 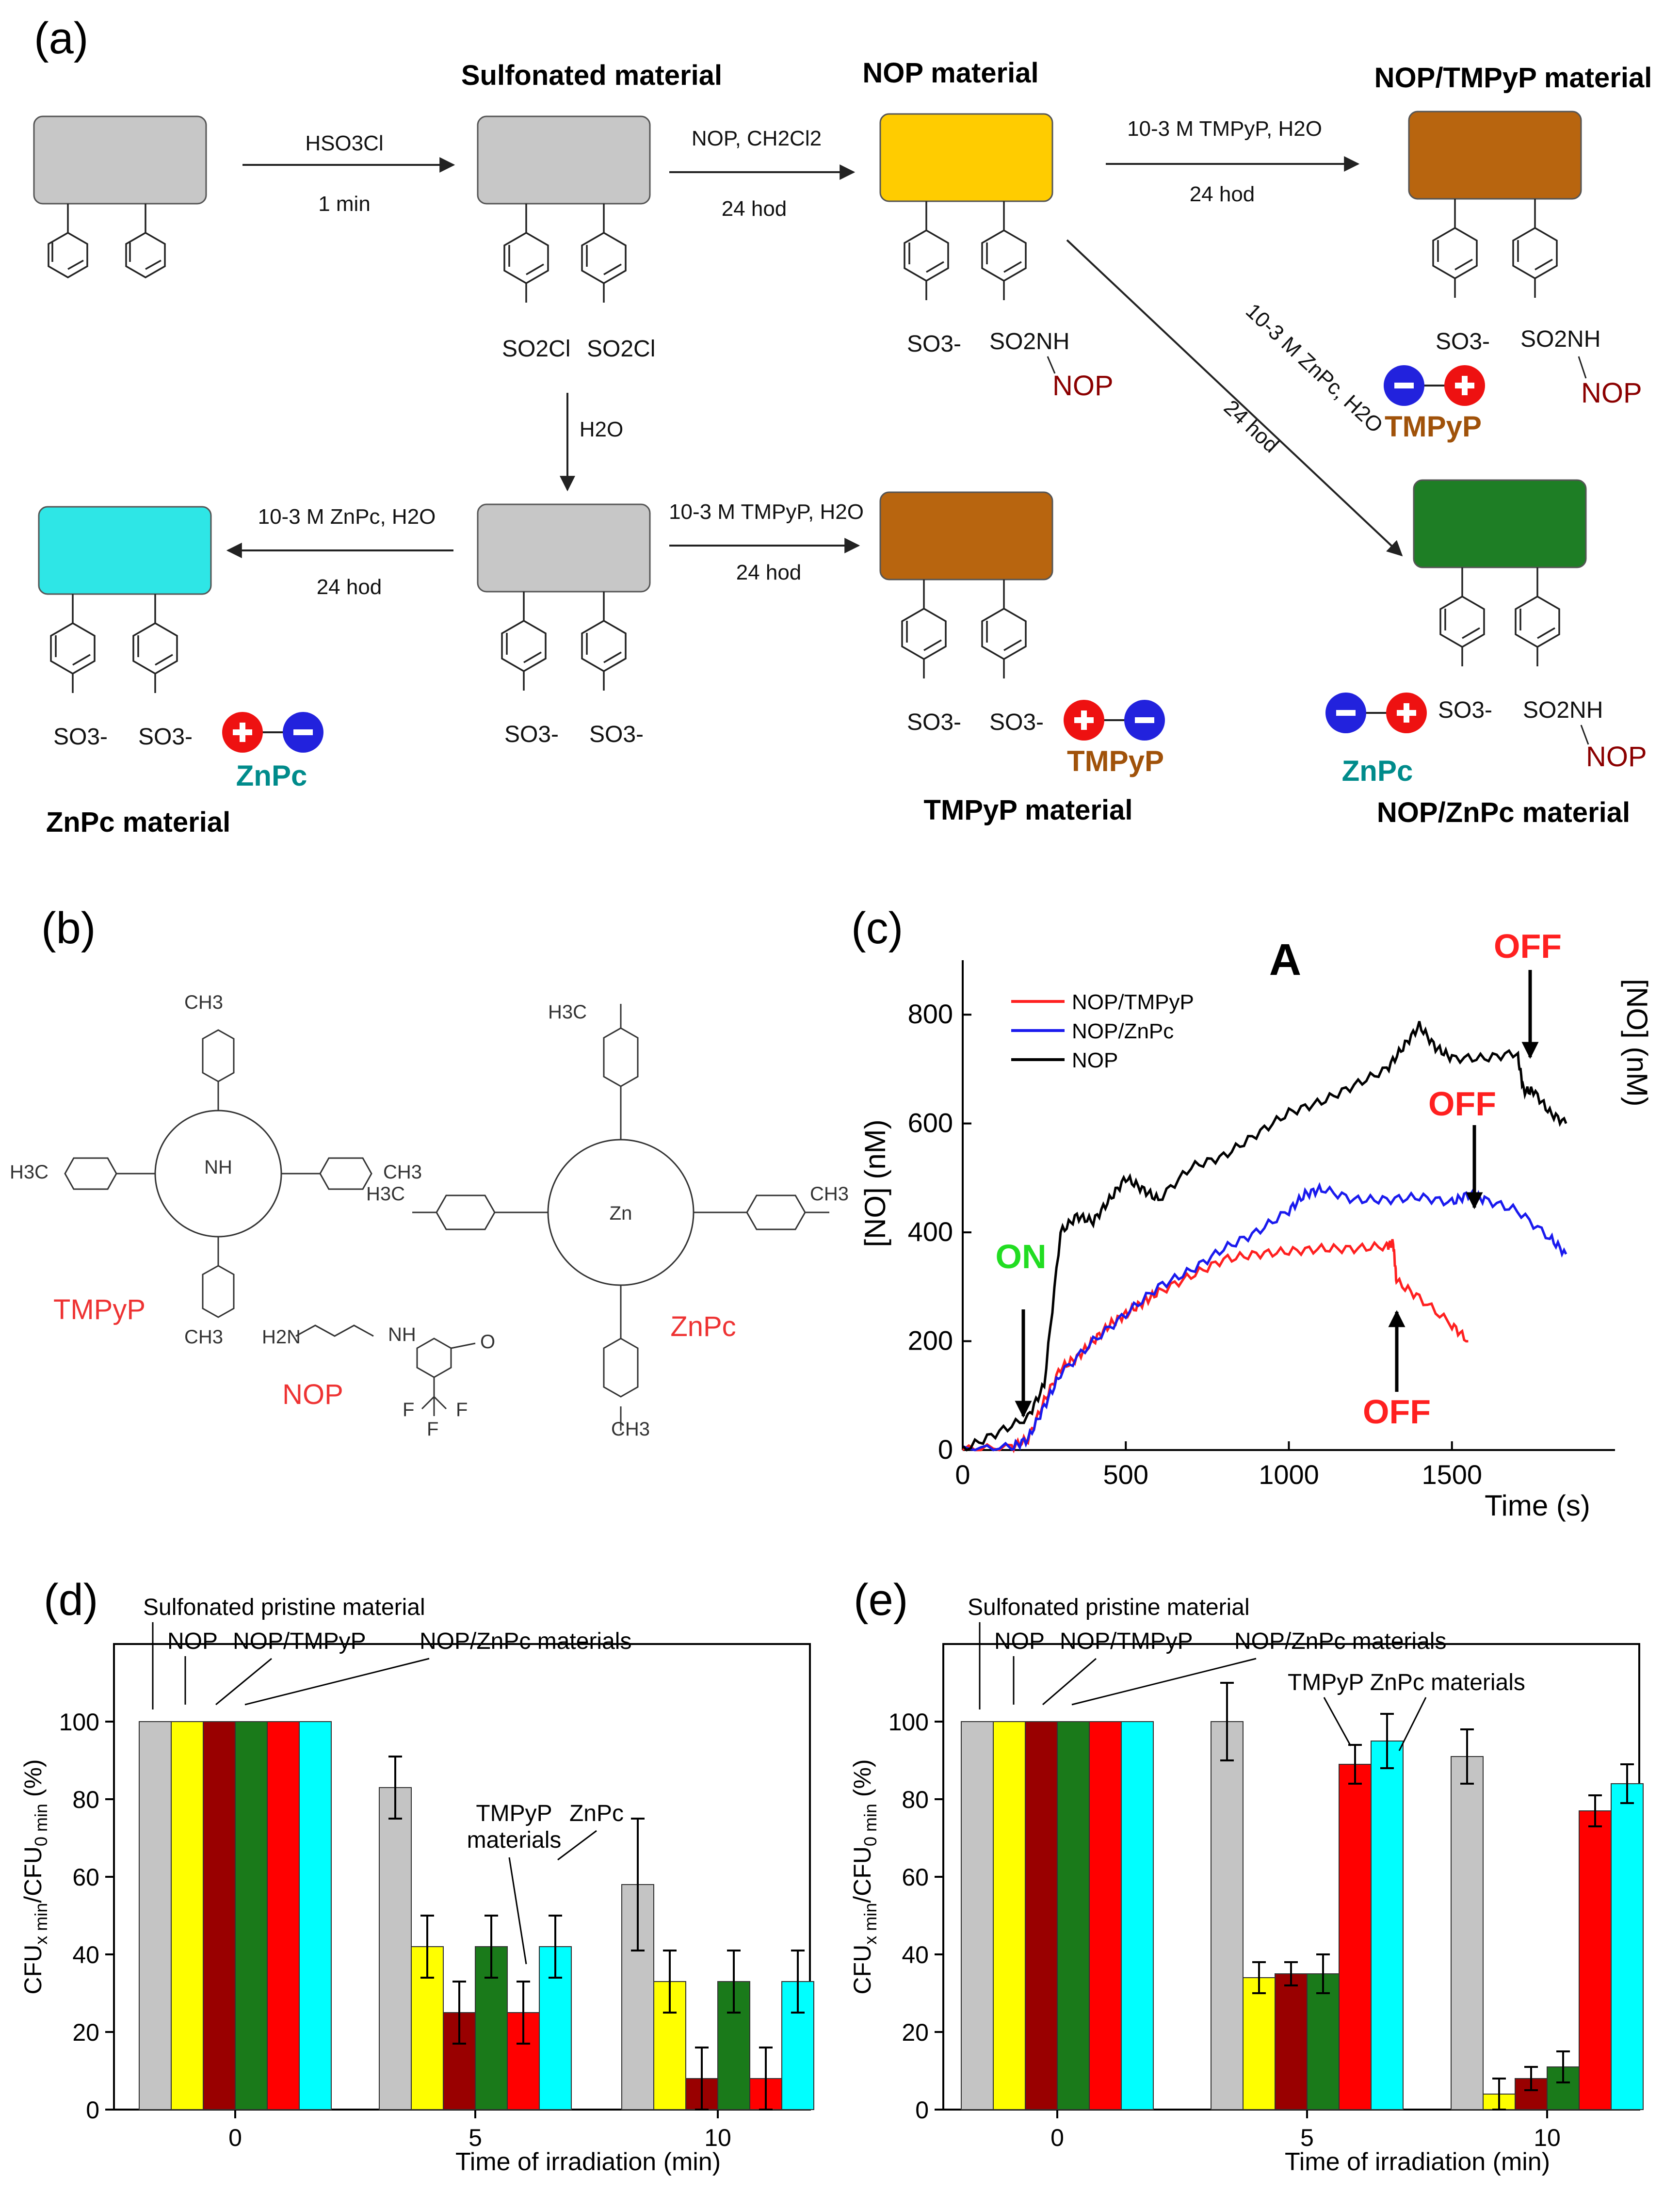 I want to click on x-tick-label: 500, so click(x=1125, y=1474).